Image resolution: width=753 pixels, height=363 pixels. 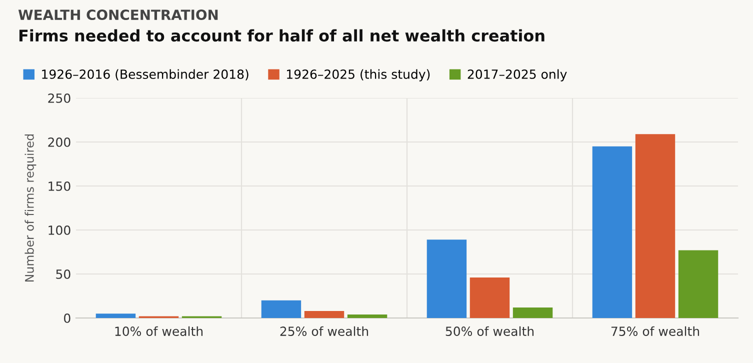 I want to click on legend-label: 1926–2016 (Bessembinder 2018), so click(x=145, y=74).